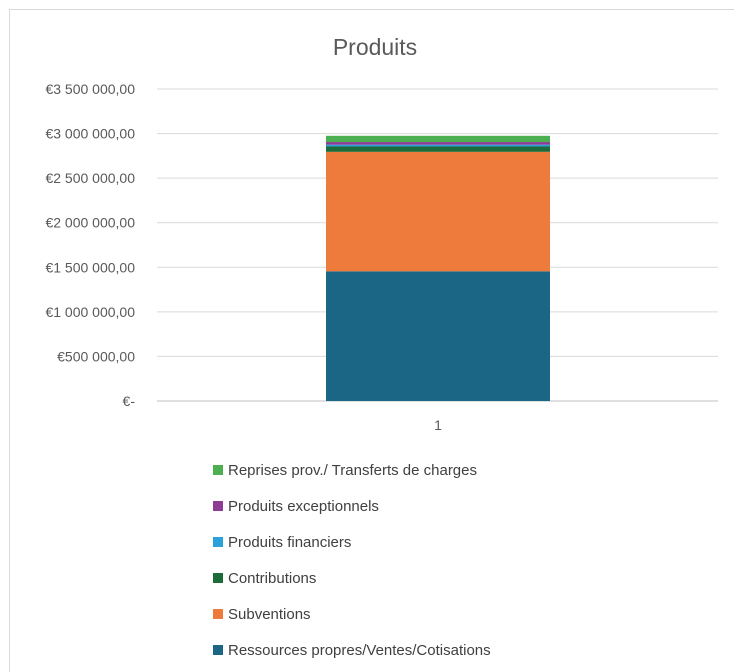 Image resolution: width=735 pixels, height=672 pixels. I want to click on legend-label: Ressources propres/Ventes/Cotisations, so click(359, 650).